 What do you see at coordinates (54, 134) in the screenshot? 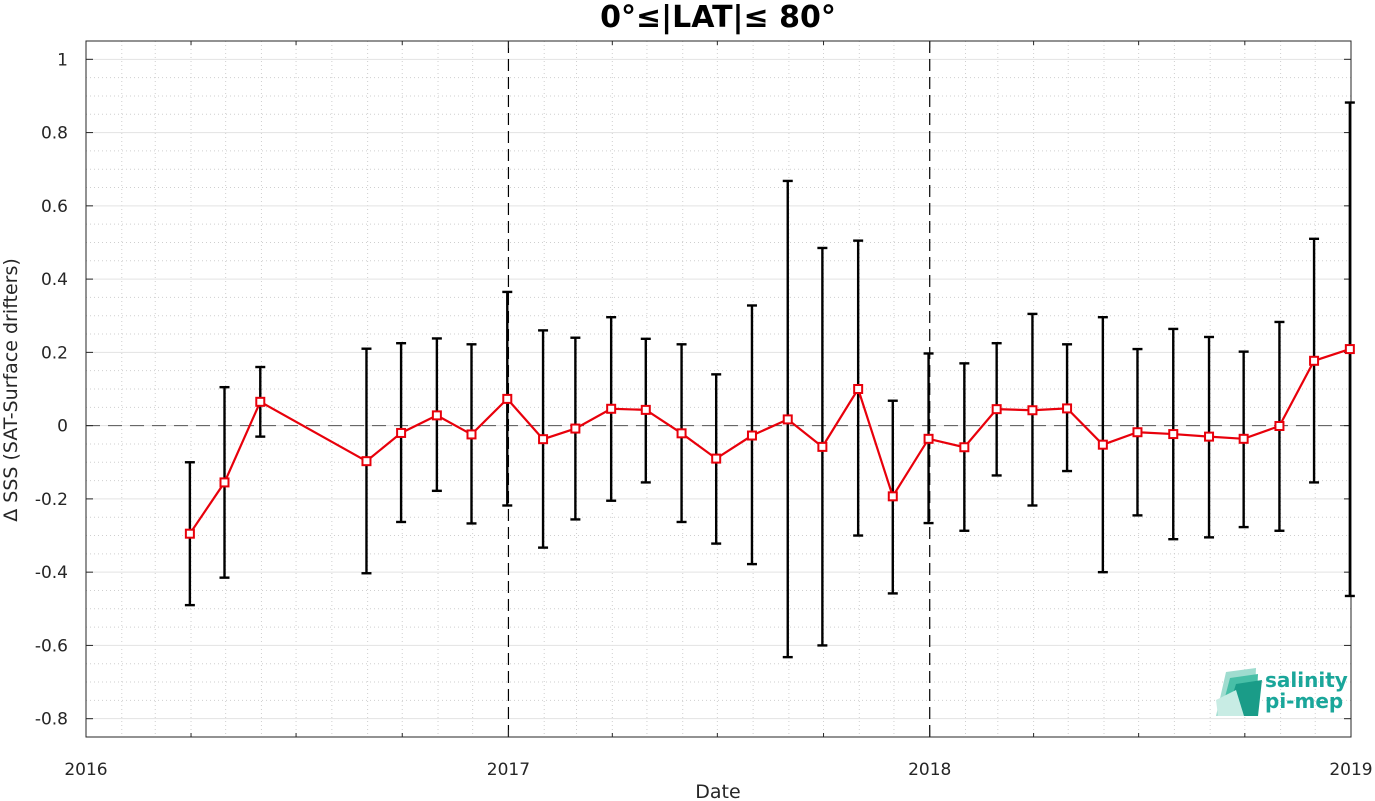
I see `y-tick-label: 0.8` at bounding box center [54, 134].